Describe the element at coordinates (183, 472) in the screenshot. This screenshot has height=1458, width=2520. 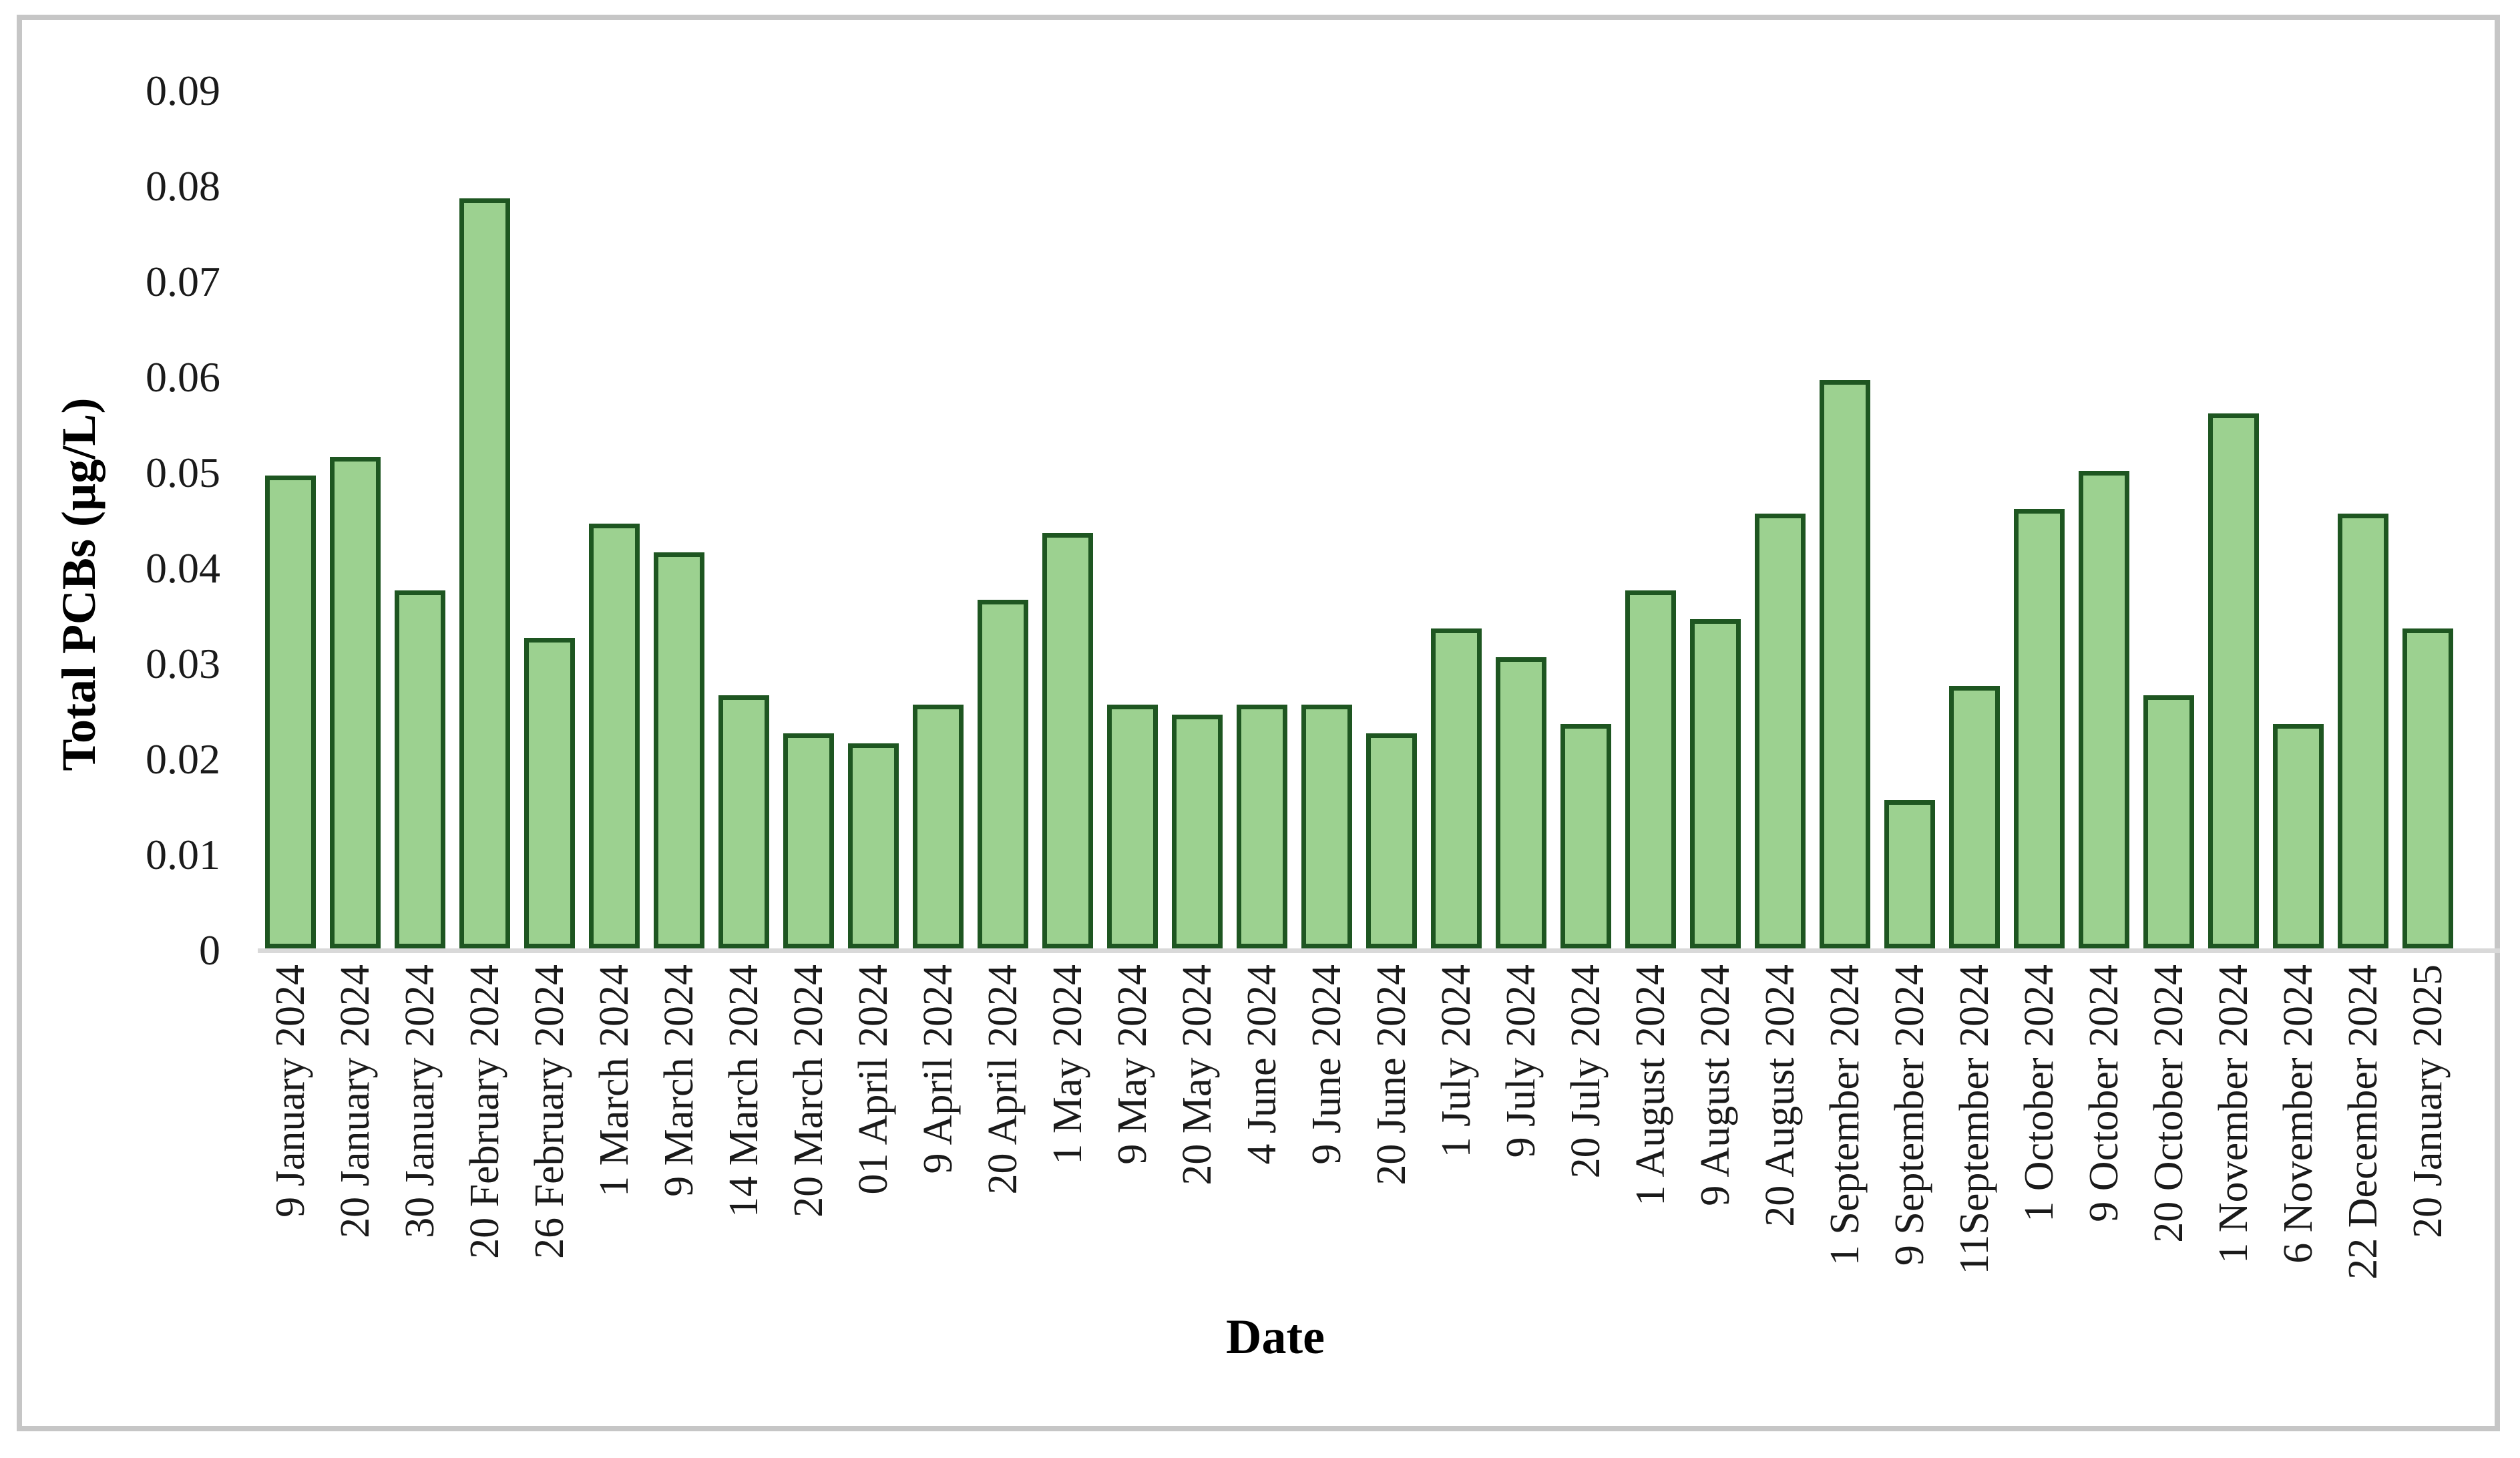
I see `y-tick-label: 0.05` at that location.